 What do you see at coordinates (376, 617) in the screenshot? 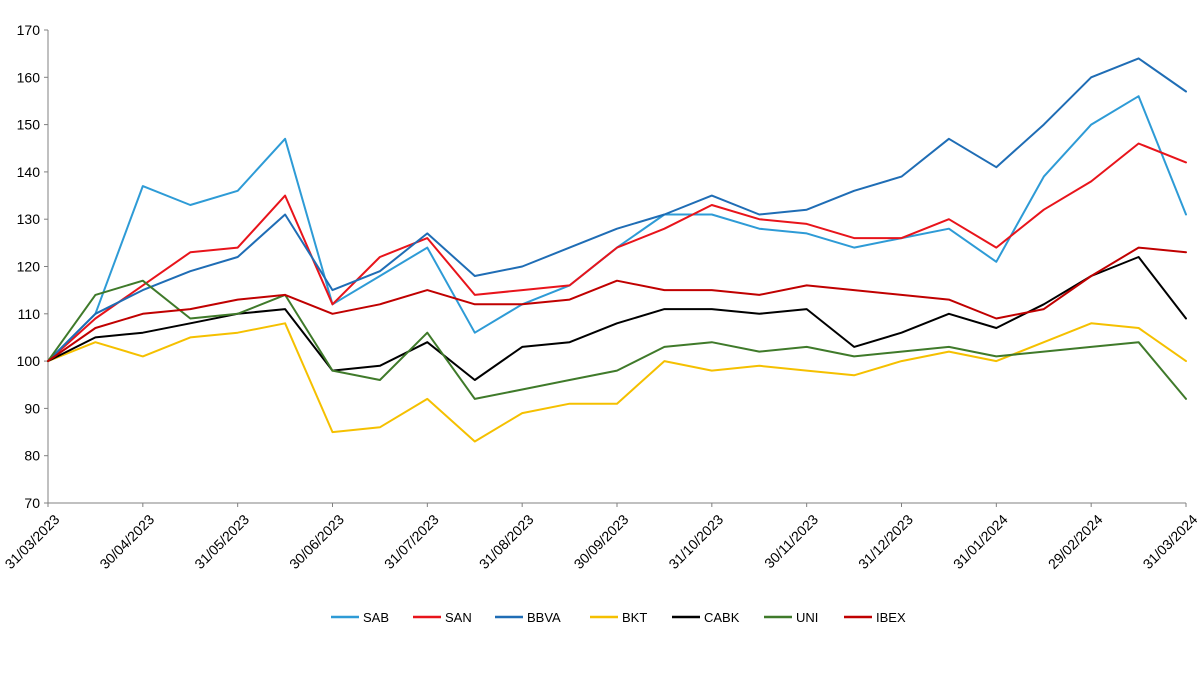
I see `legend-label: SAB` at bounding box center [376, 617].